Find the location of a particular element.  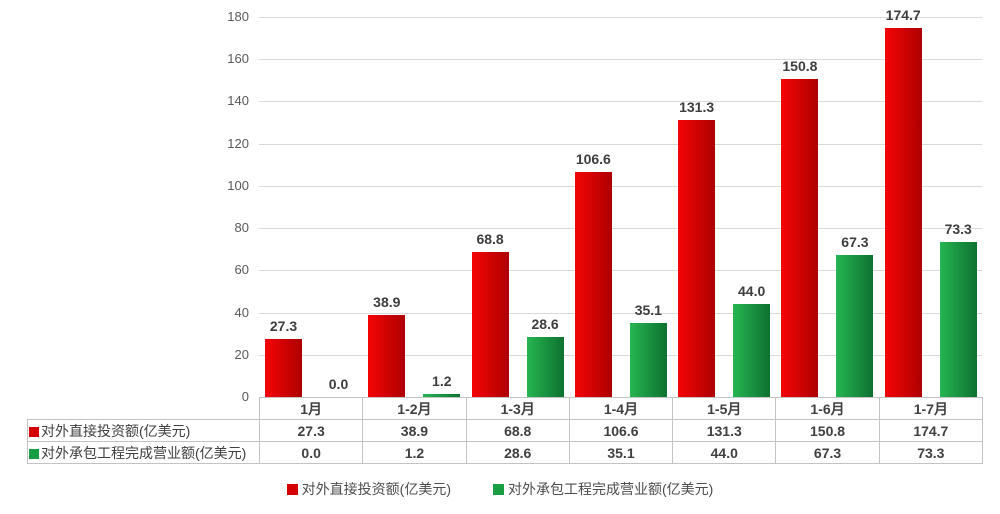

bar-series1-1-3月 is located at coordinates (490, 324).